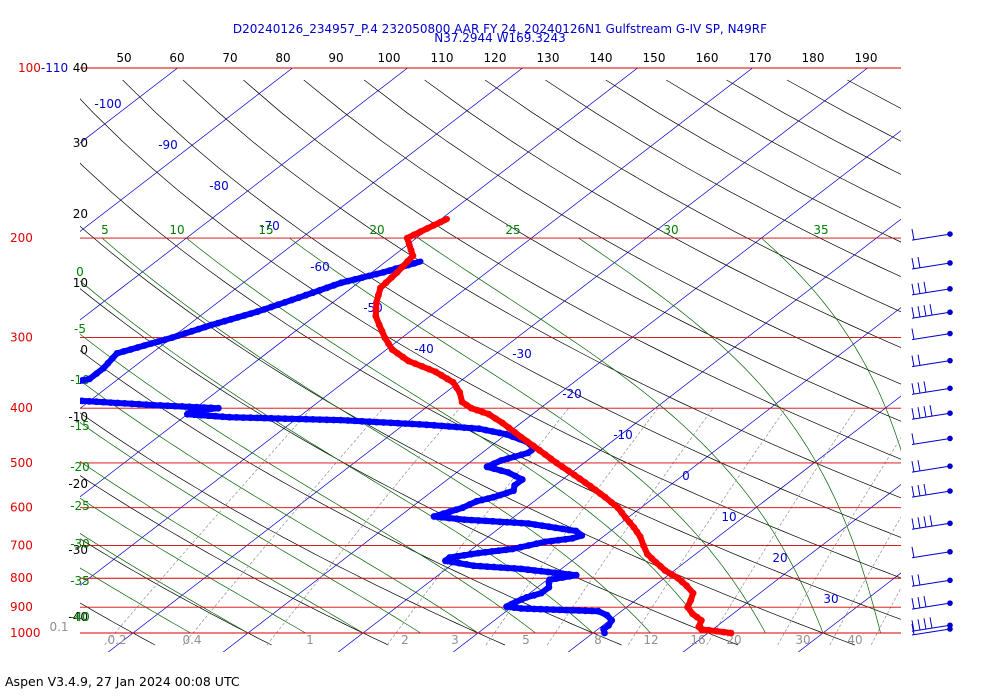  What do you see at coordinates (932, 288) in the screenshot?
I see `wind-barb` at bounding box center [932, 288].